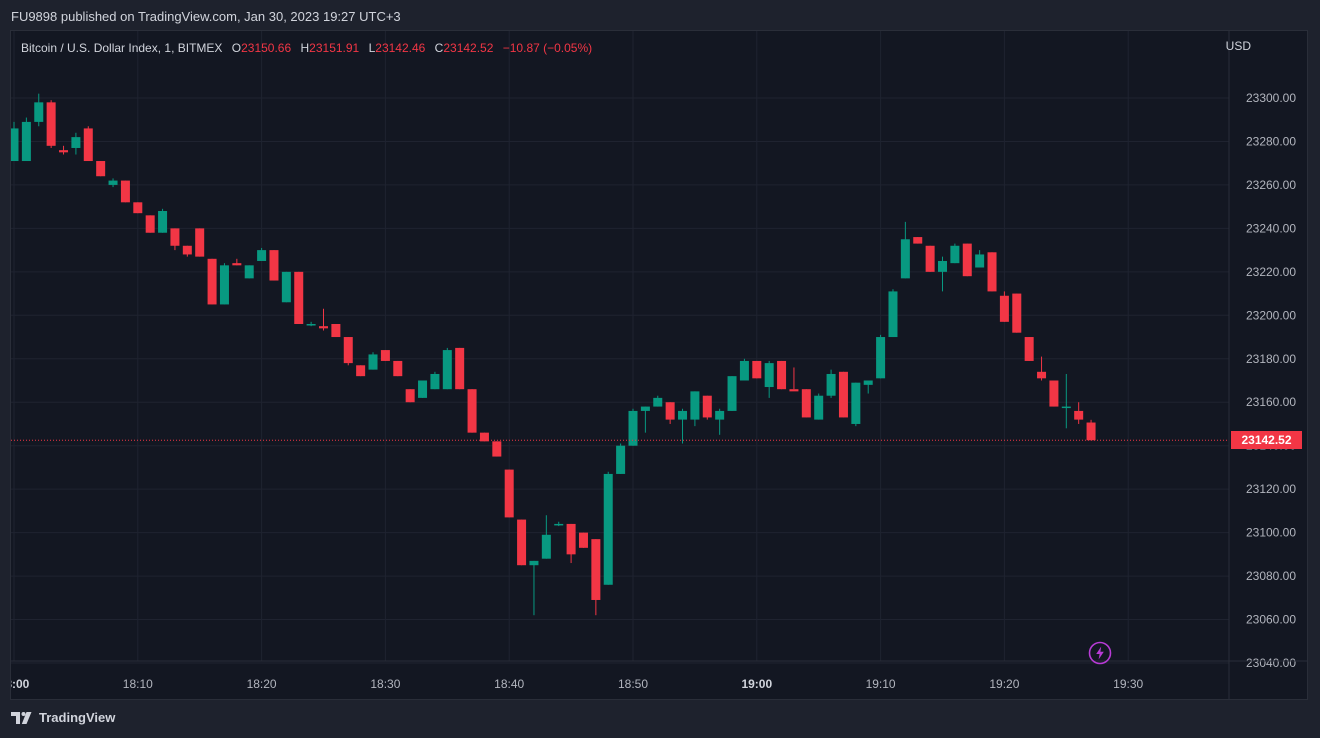 This screenshot has height=738, width=1320. What do you see at coordinates (756, 684) in the screenshot?
I see `time-tick-label: 19:00` at bounding box center [756, 684].